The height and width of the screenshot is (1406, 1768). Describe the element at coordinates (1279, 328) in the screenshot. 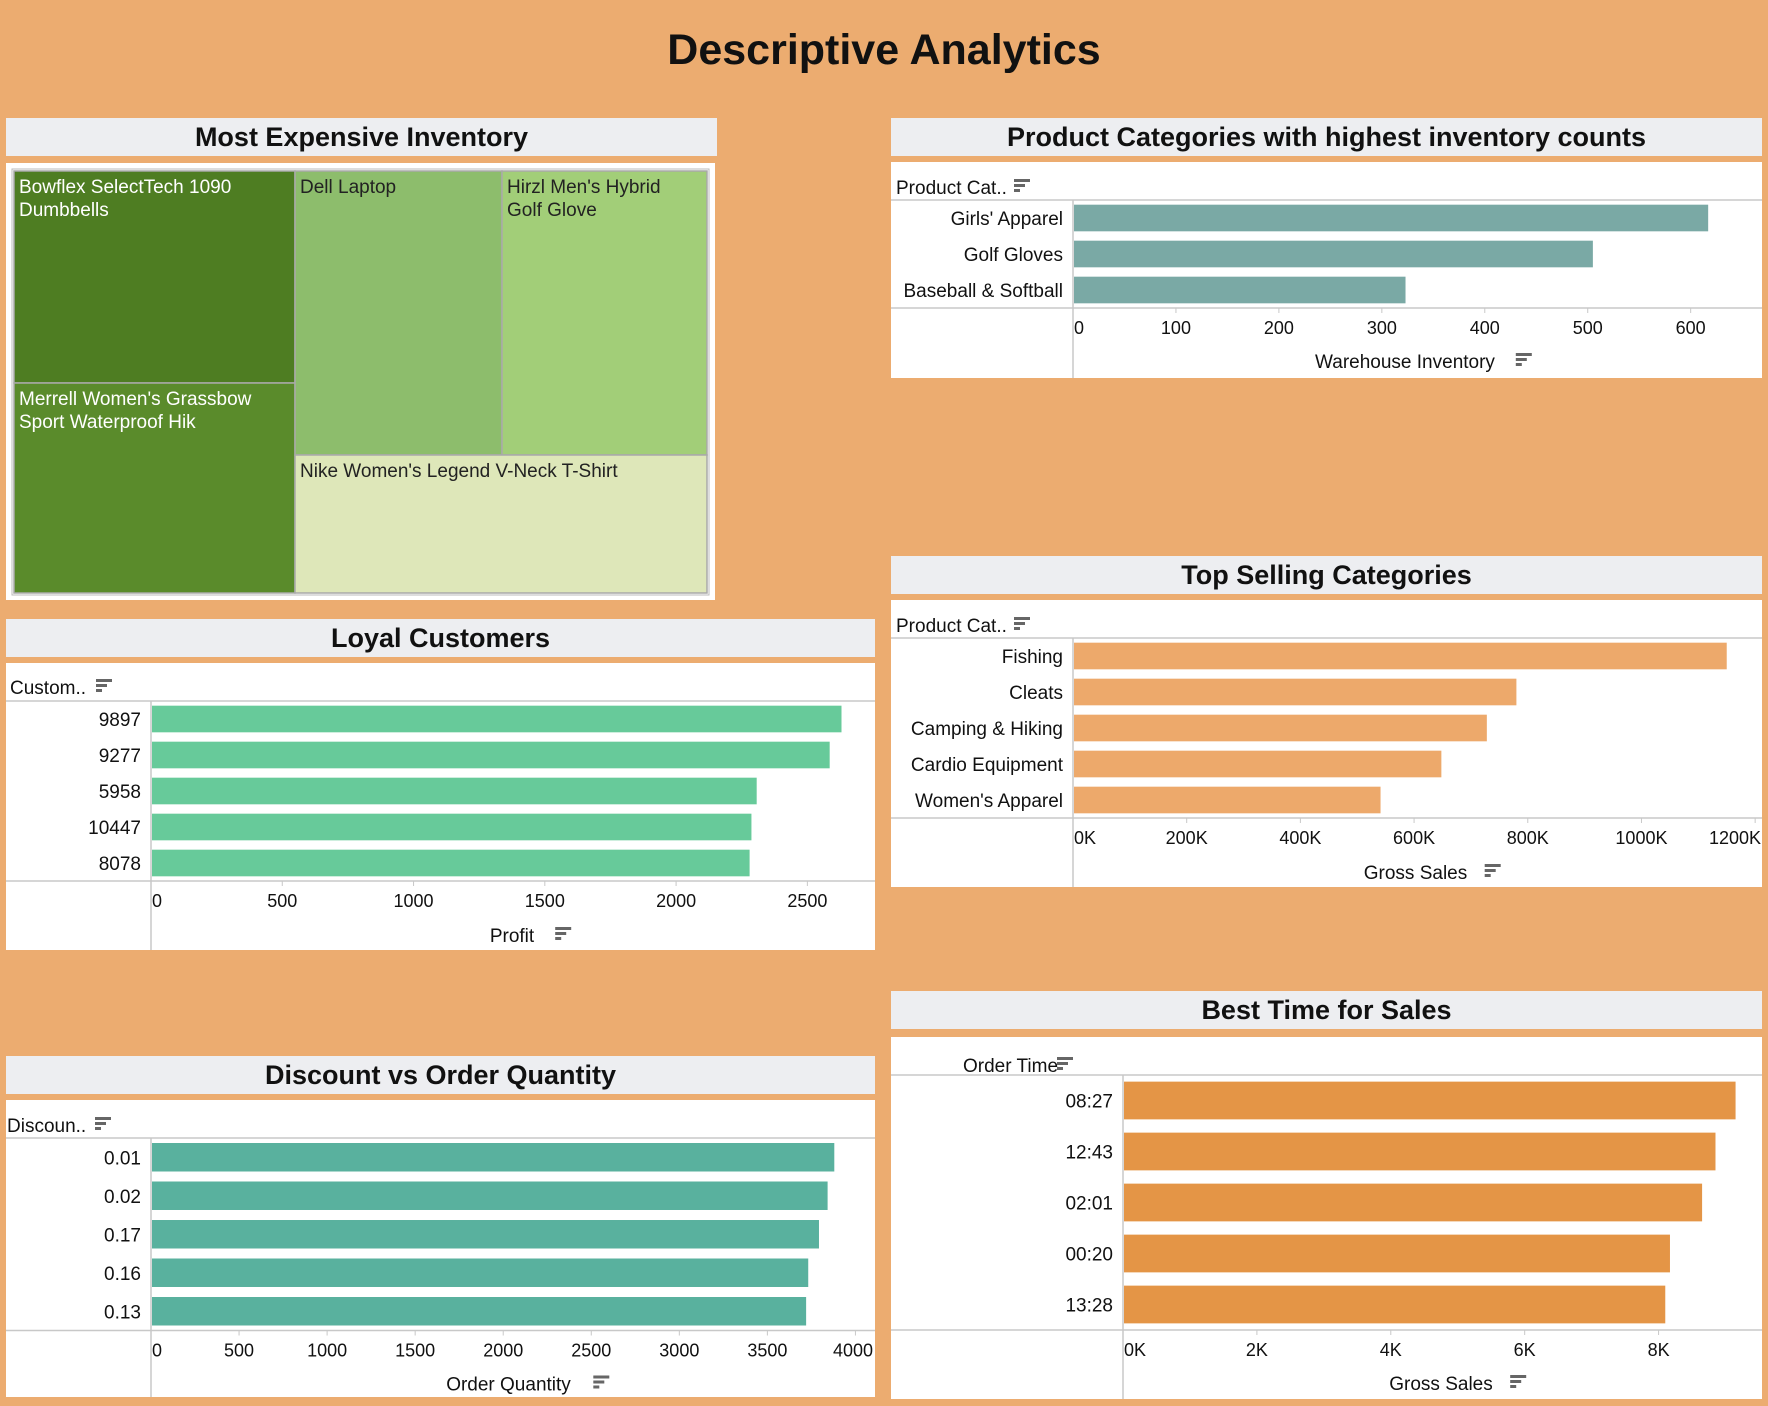

I see `x-tick-label: 200` at that location.